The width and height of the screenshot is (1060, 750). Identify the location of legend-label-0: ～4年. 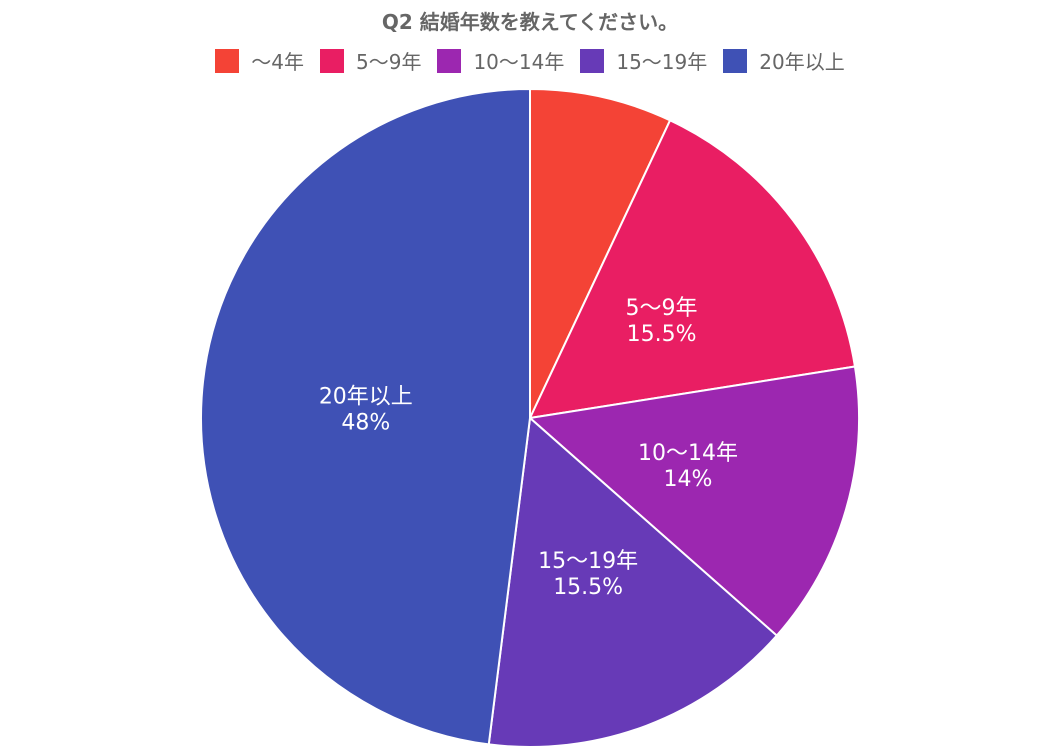
(277, 62).